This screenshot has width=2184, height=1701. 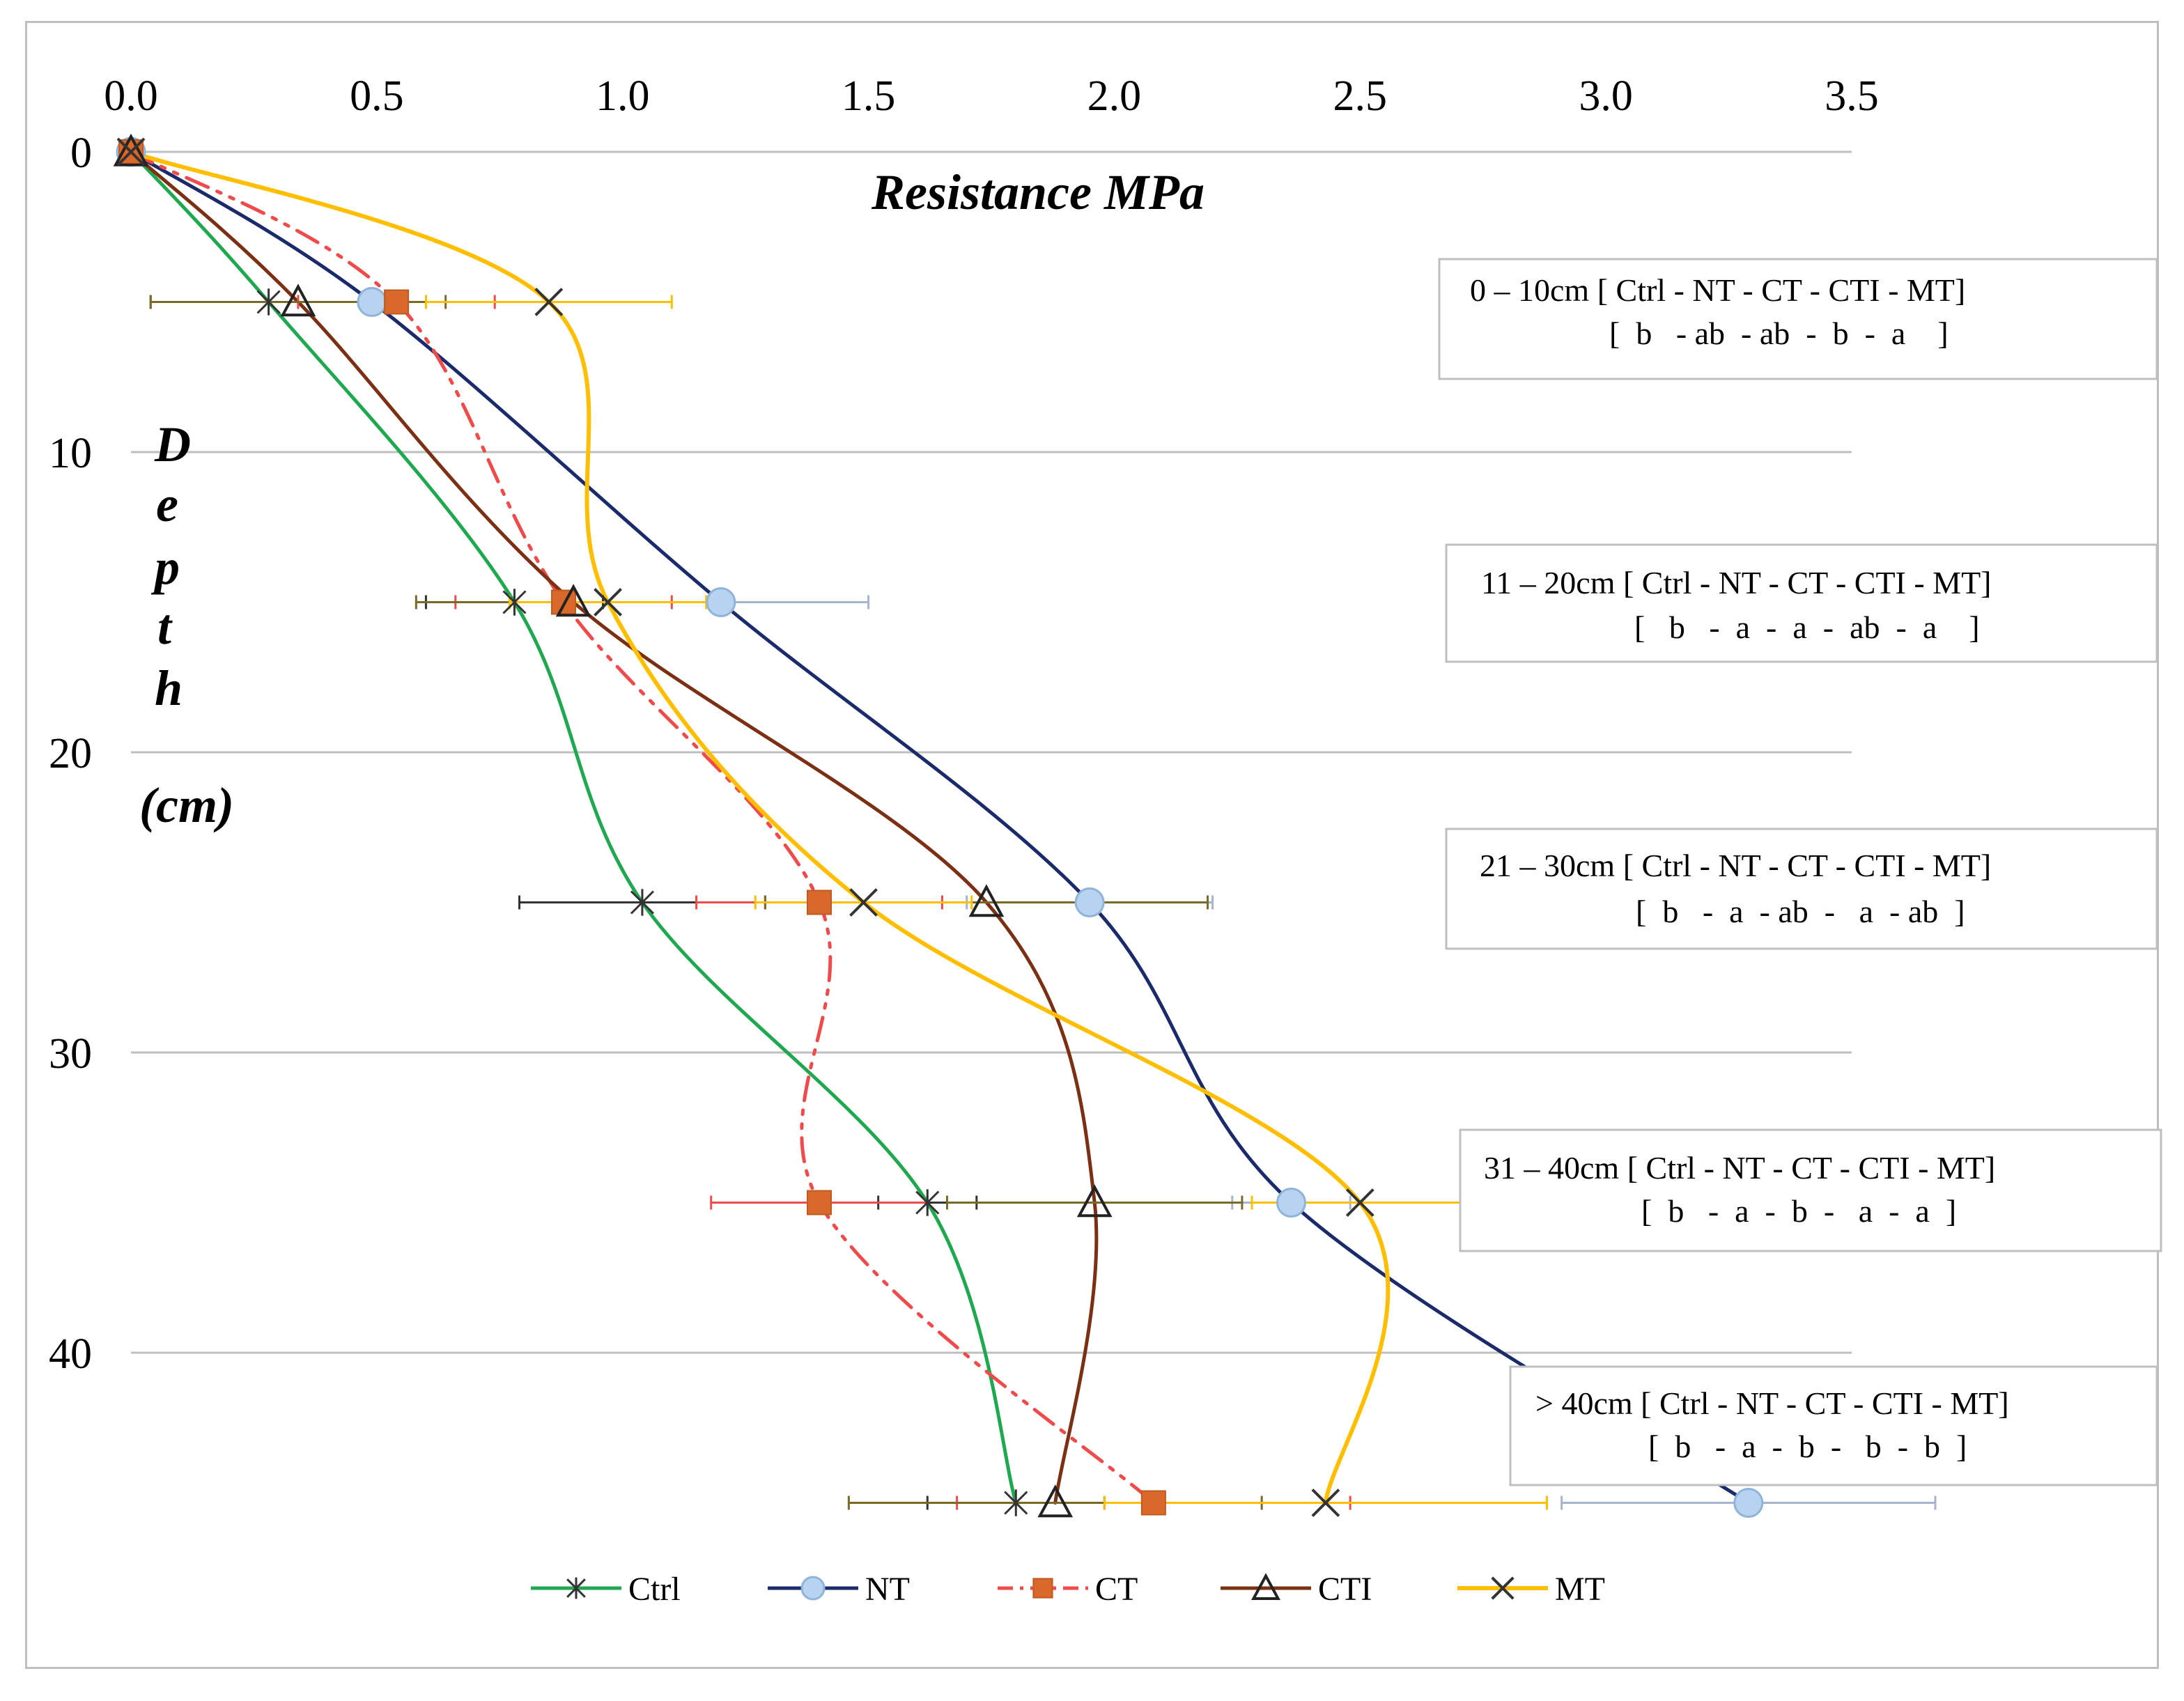 What do you see at coordinates (70, 1354) in the screenshot?
I see `y-tick-label: 40` at bounding box center [70, 1354].